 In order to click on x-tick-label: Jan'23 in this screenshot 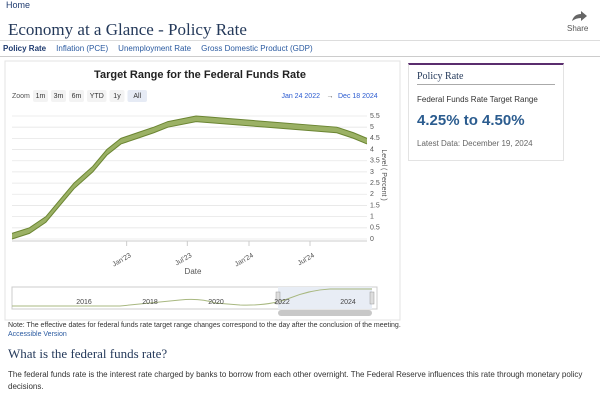, I will do `click(121, 260)`.